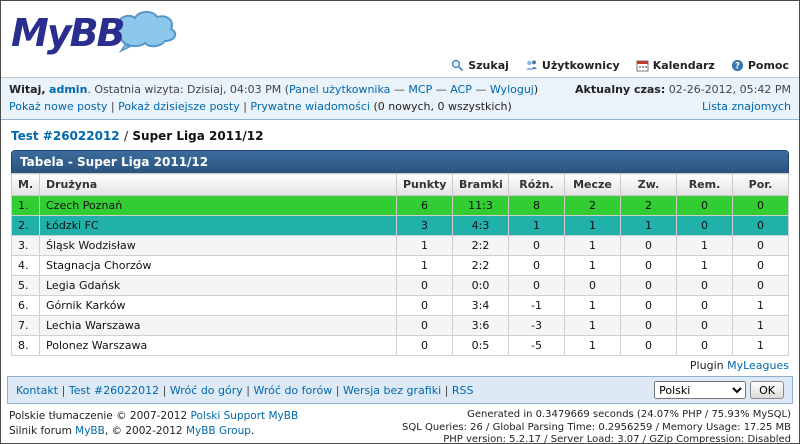  What do you see at coordinates (536, 305) in the screenshot?
I see `cell-diff: -1` at bounding box center [536, 305].